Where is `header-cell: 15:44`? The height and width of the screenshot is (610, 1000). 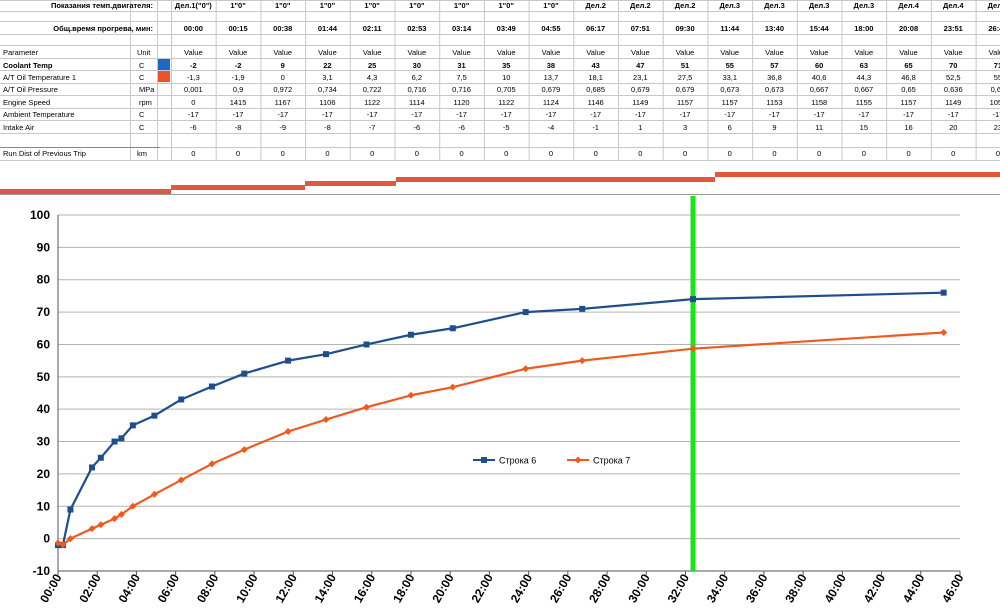 header-cell: 15:44 is located at coordinates (820, 28).